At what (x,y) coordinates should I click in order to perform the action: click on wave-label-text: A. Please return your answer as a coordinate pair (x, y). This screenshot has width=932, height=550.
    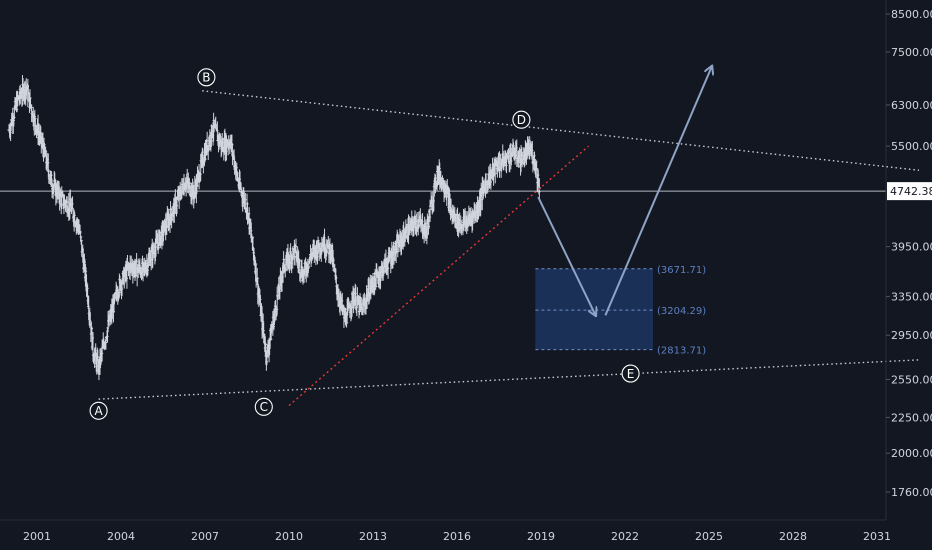
    Looking at the image, I should click on (98, 411).